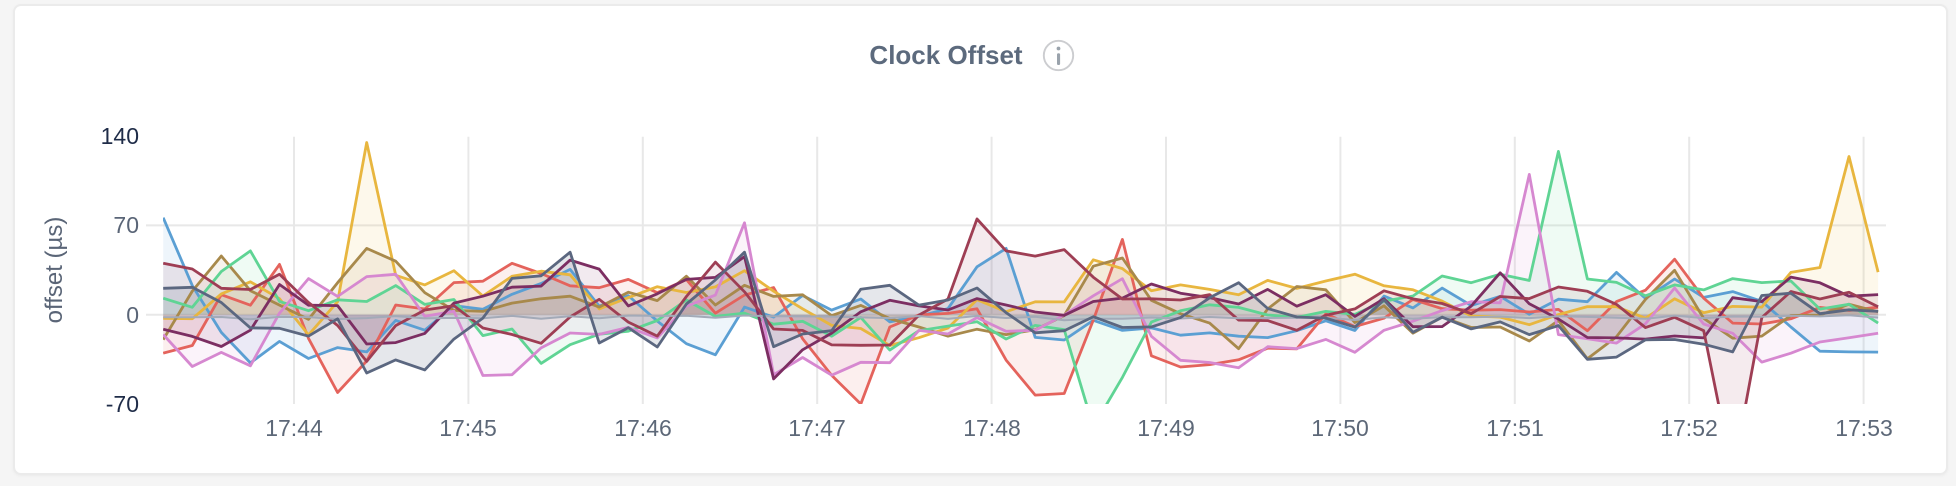 This screenshot has height=486, width=1956. I want to click on svg-text: 17:44, so click(294, 428).